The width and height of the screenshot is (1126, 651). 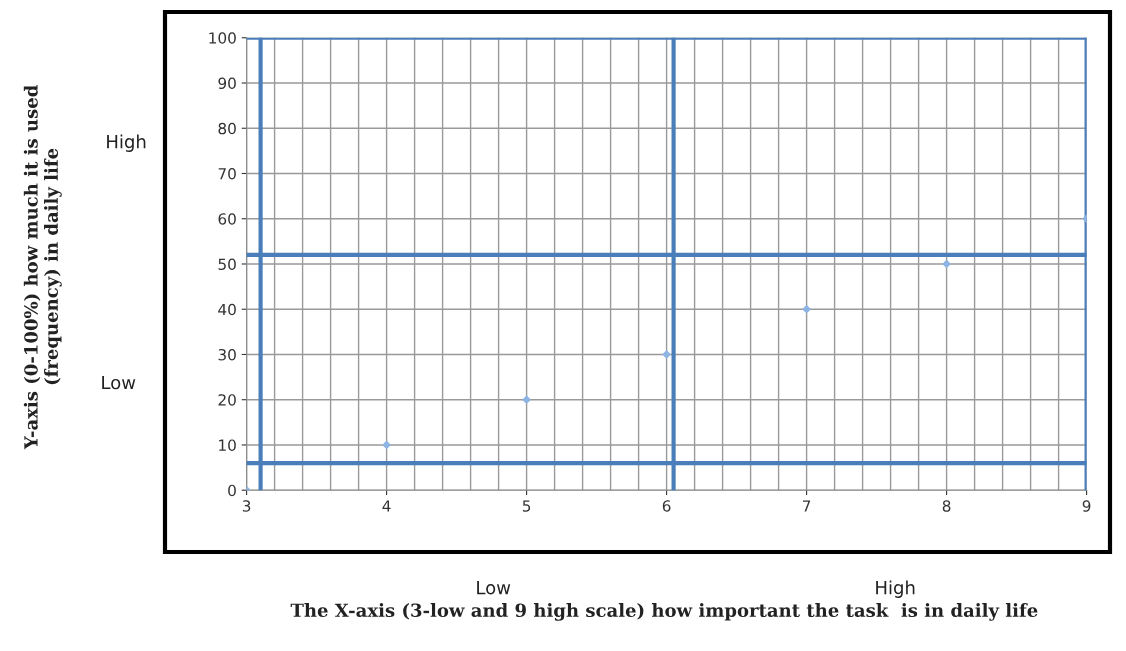 I want to click on y-tick-label: 100, so click(x=222, y=38).